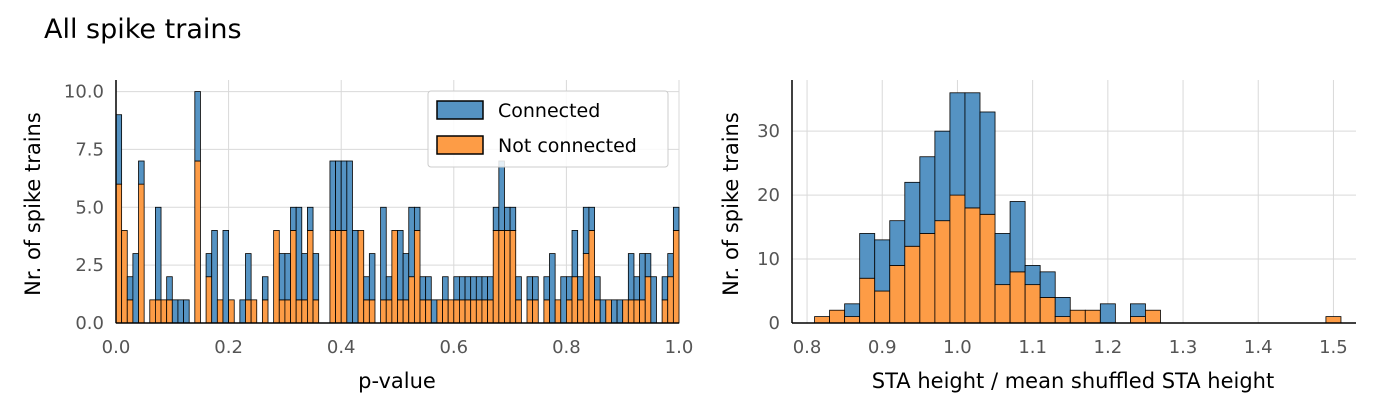 The width and height of the screenshot is (1375, 412). Describe the element at coordinates (567, 146) in the screenshot. I see `legend-label-not-connected: Not connected` at that location.